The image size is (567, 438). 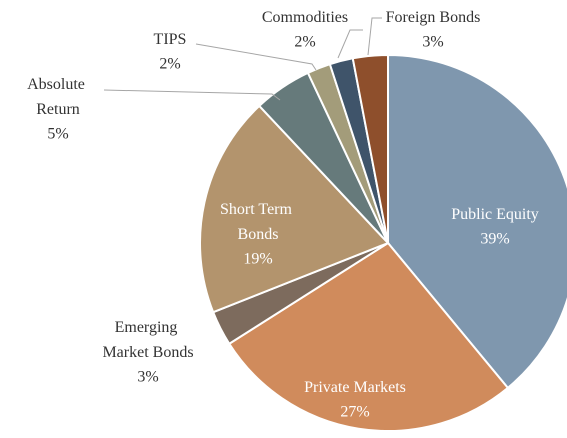 I want to click on label-line: TIPS, so click(x=170, y=39).